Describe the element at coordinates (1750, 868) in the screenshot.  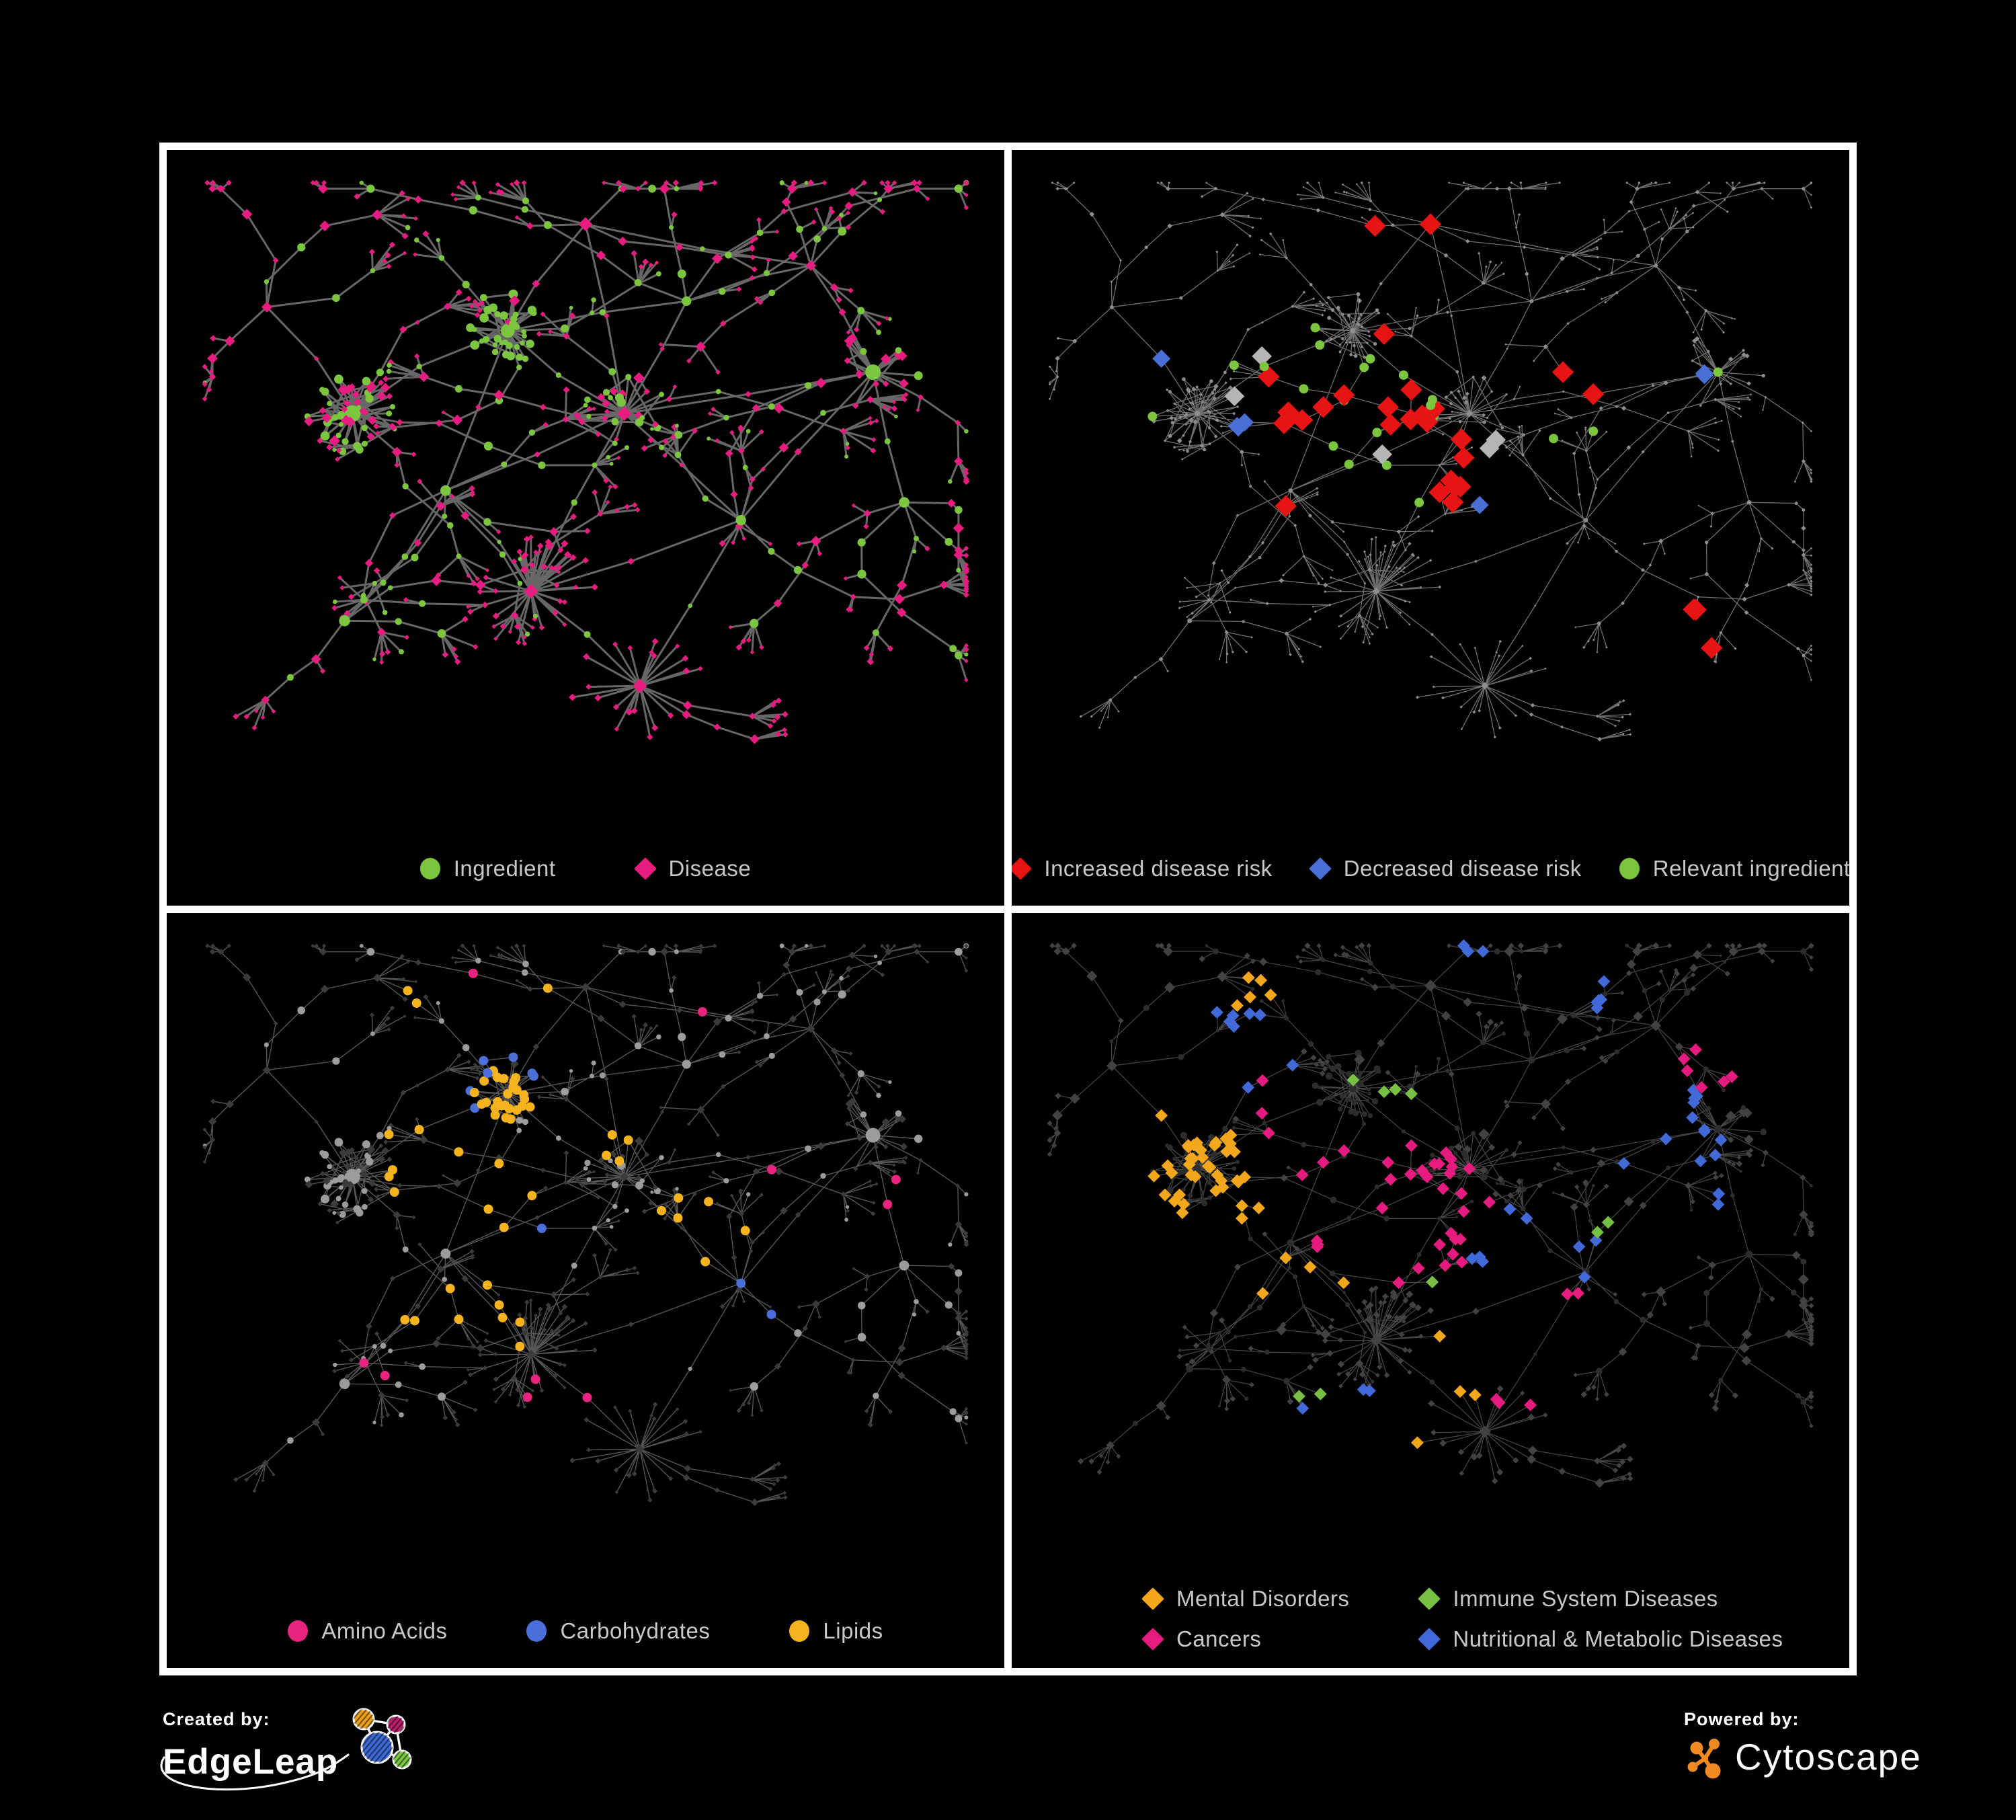
I see `legend-label: Relevant ingredient` at that location.